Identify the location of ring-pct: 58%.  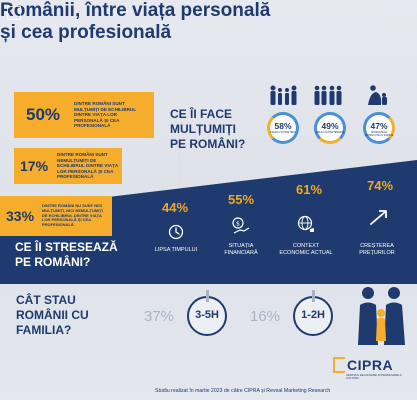
(283, 126).